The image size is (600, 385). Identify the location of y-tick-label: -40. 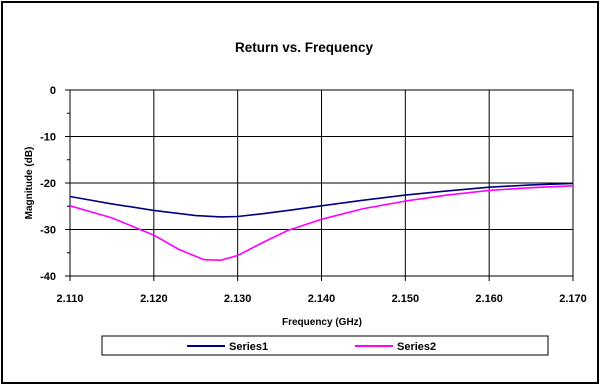
(48, 277).